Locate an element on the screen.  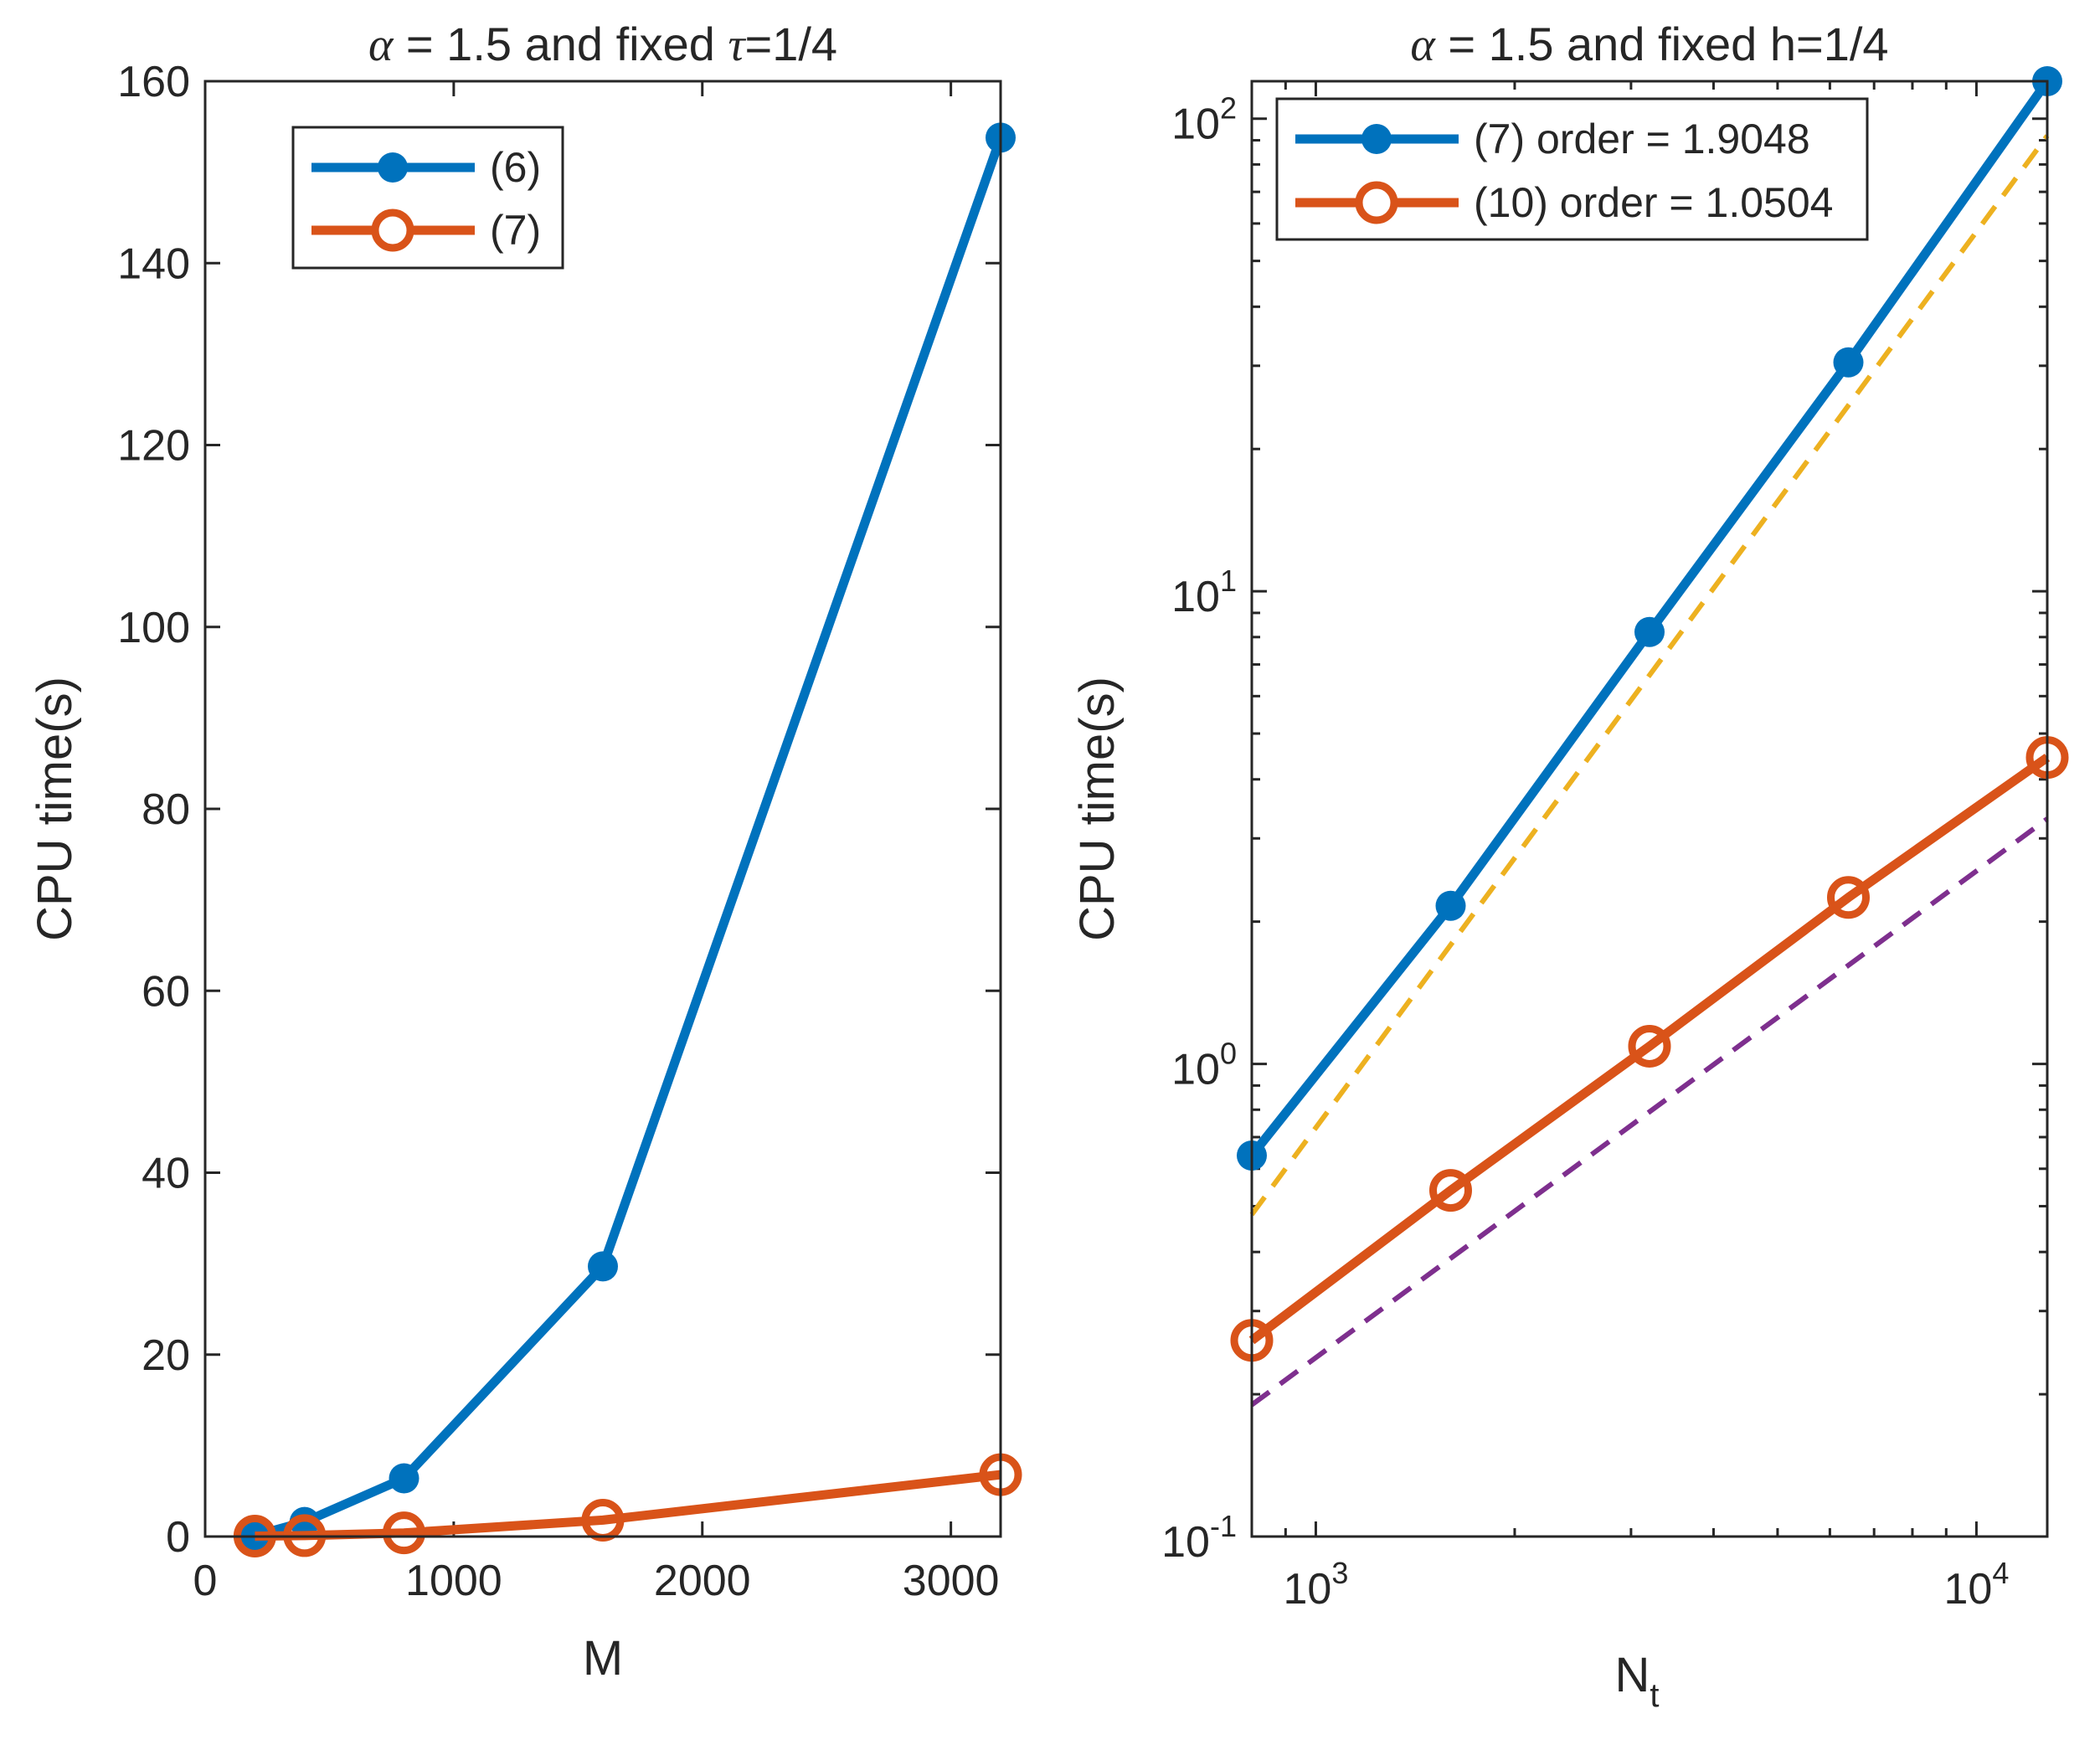
right-y-tick-label: 10⁰ is located at coordinates (1204, 1065).